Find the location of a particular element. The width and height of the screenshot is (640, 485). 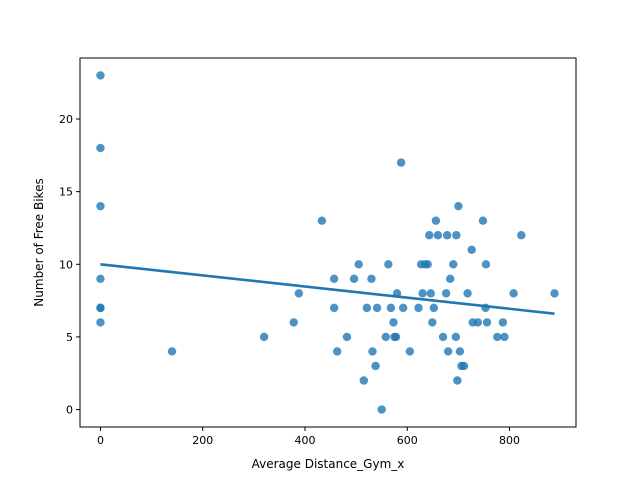

x-axis-ticks: 0 200 400 600 800 is located at coordinates (308, 437).